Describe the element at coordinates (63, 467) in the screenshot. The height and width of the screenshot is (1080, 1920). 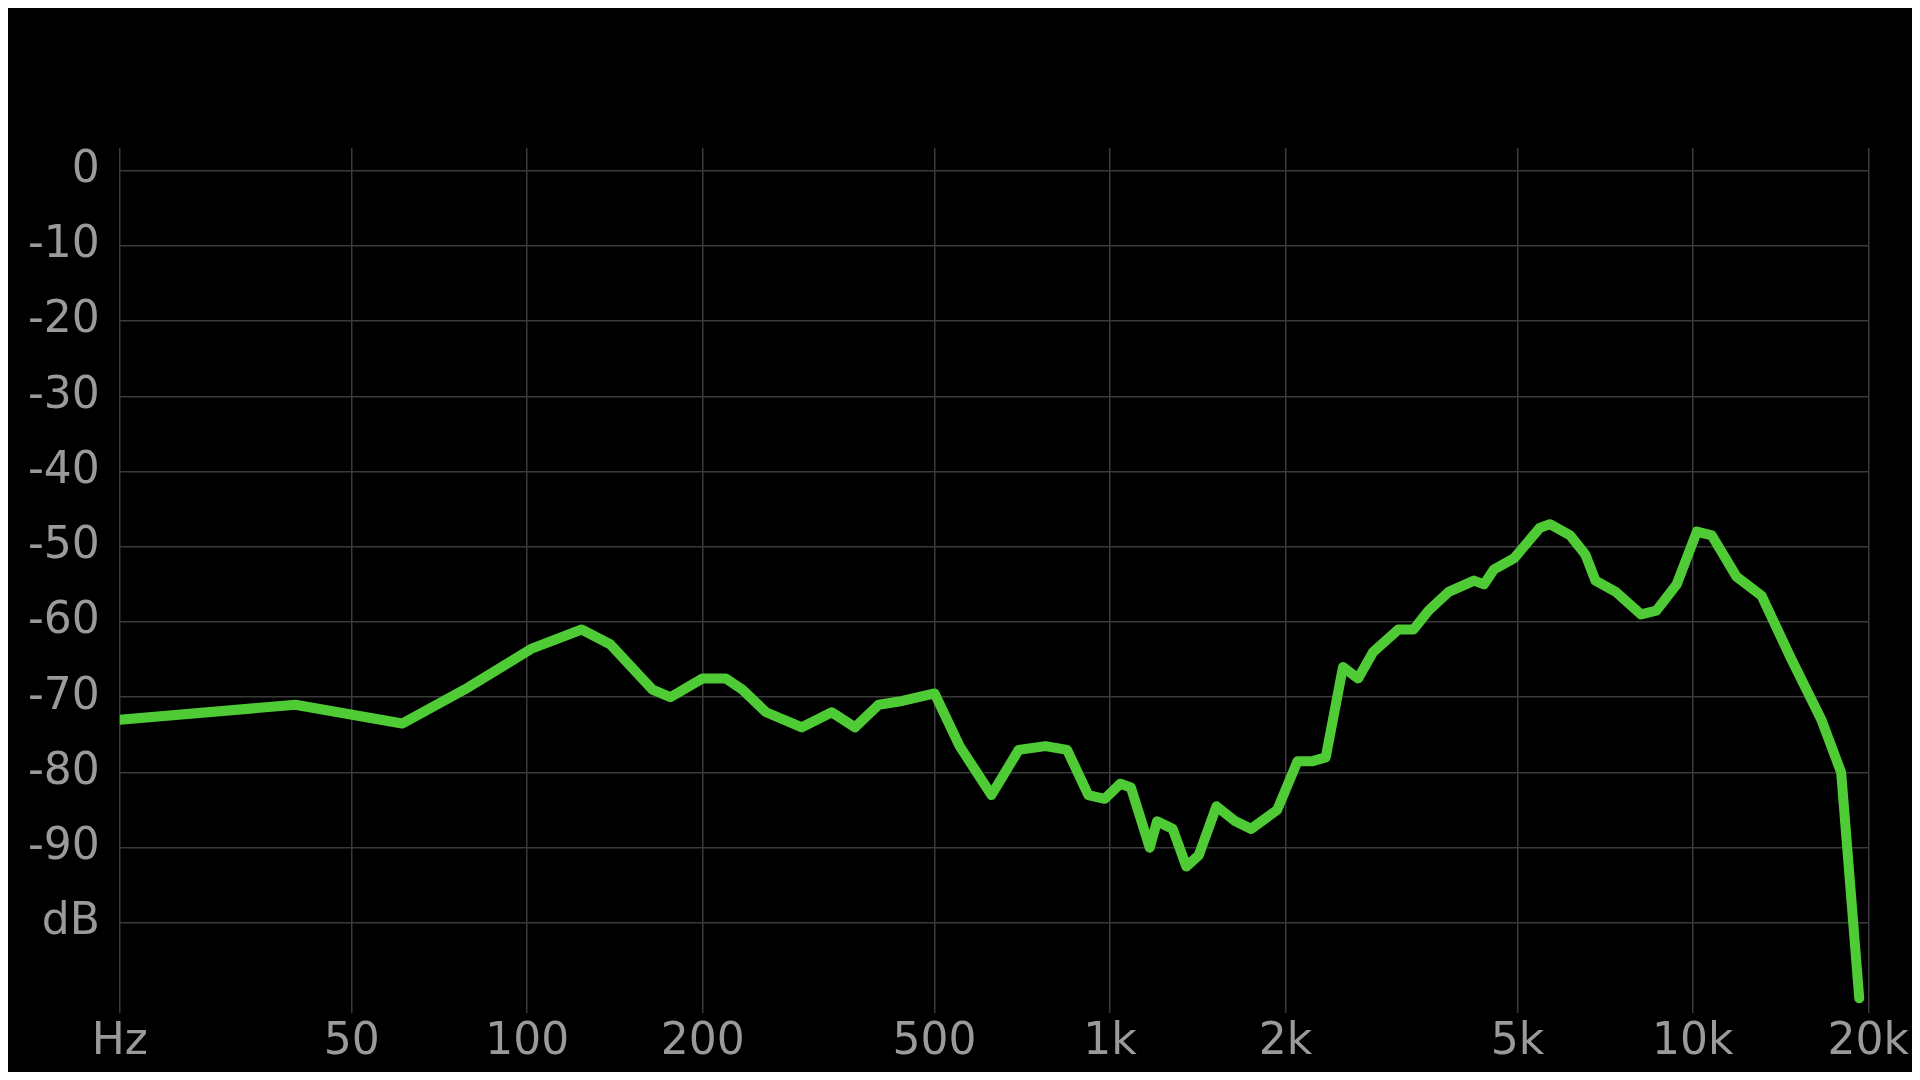
I see `y-tick-label: -40` at that location.